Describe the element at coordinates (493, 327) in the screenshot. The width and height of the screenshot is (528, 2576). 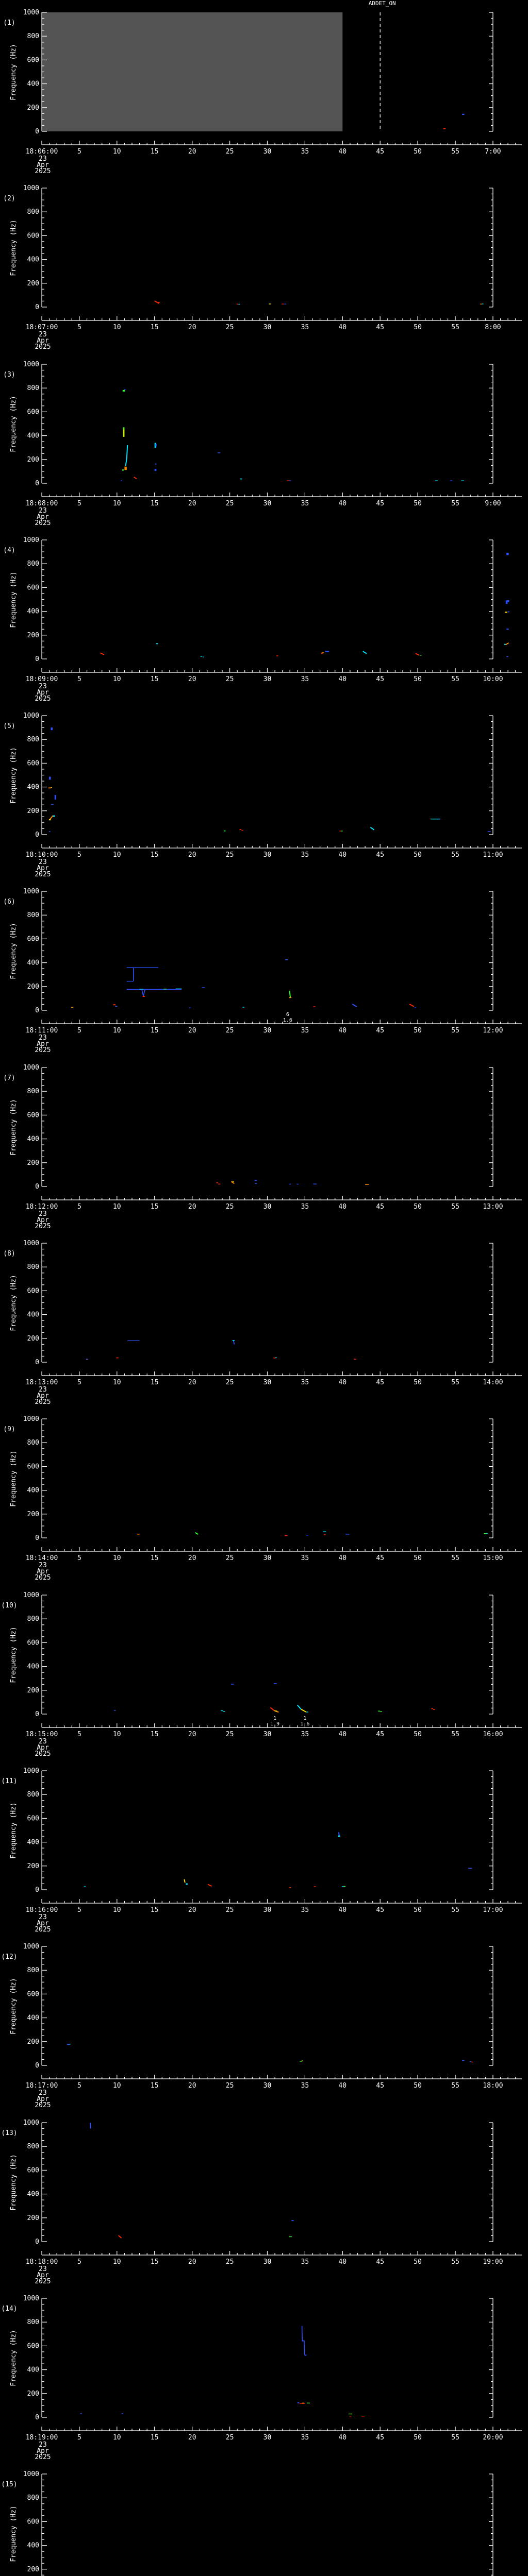
I see `end-time-label: 8:00` at that location.